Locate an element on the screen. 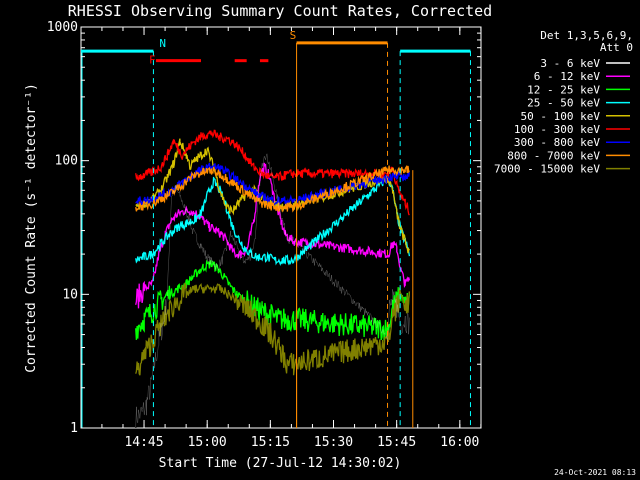 This screenshot has height=480, width=640. legend-label-2: 12 - 25 keV is located at coordinates (563, 89).